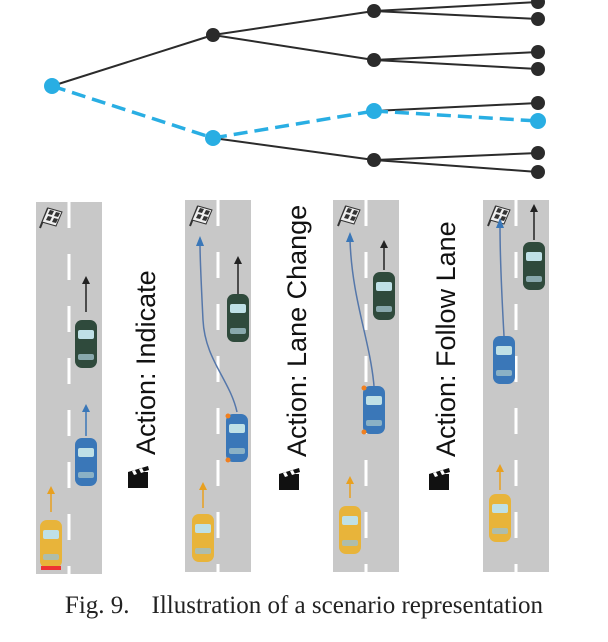 The width and height of the screenshot is (608, 642). I want to click on action-label: Action: Lane Change, so click(297, 331).